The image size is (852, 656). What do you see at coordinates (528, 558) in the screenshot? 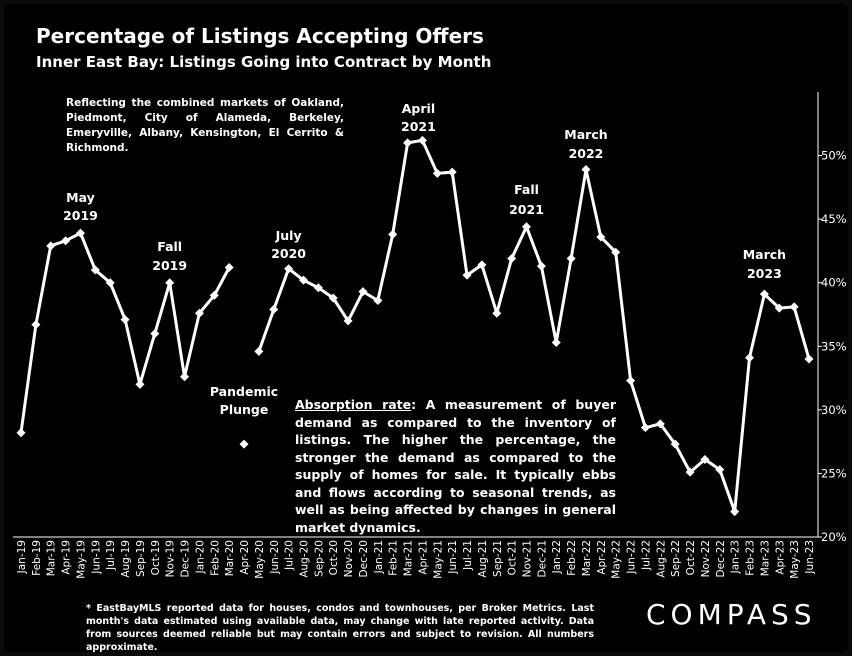
I see `x-tick-label: Nov-21` at bounding box center [528, 558].